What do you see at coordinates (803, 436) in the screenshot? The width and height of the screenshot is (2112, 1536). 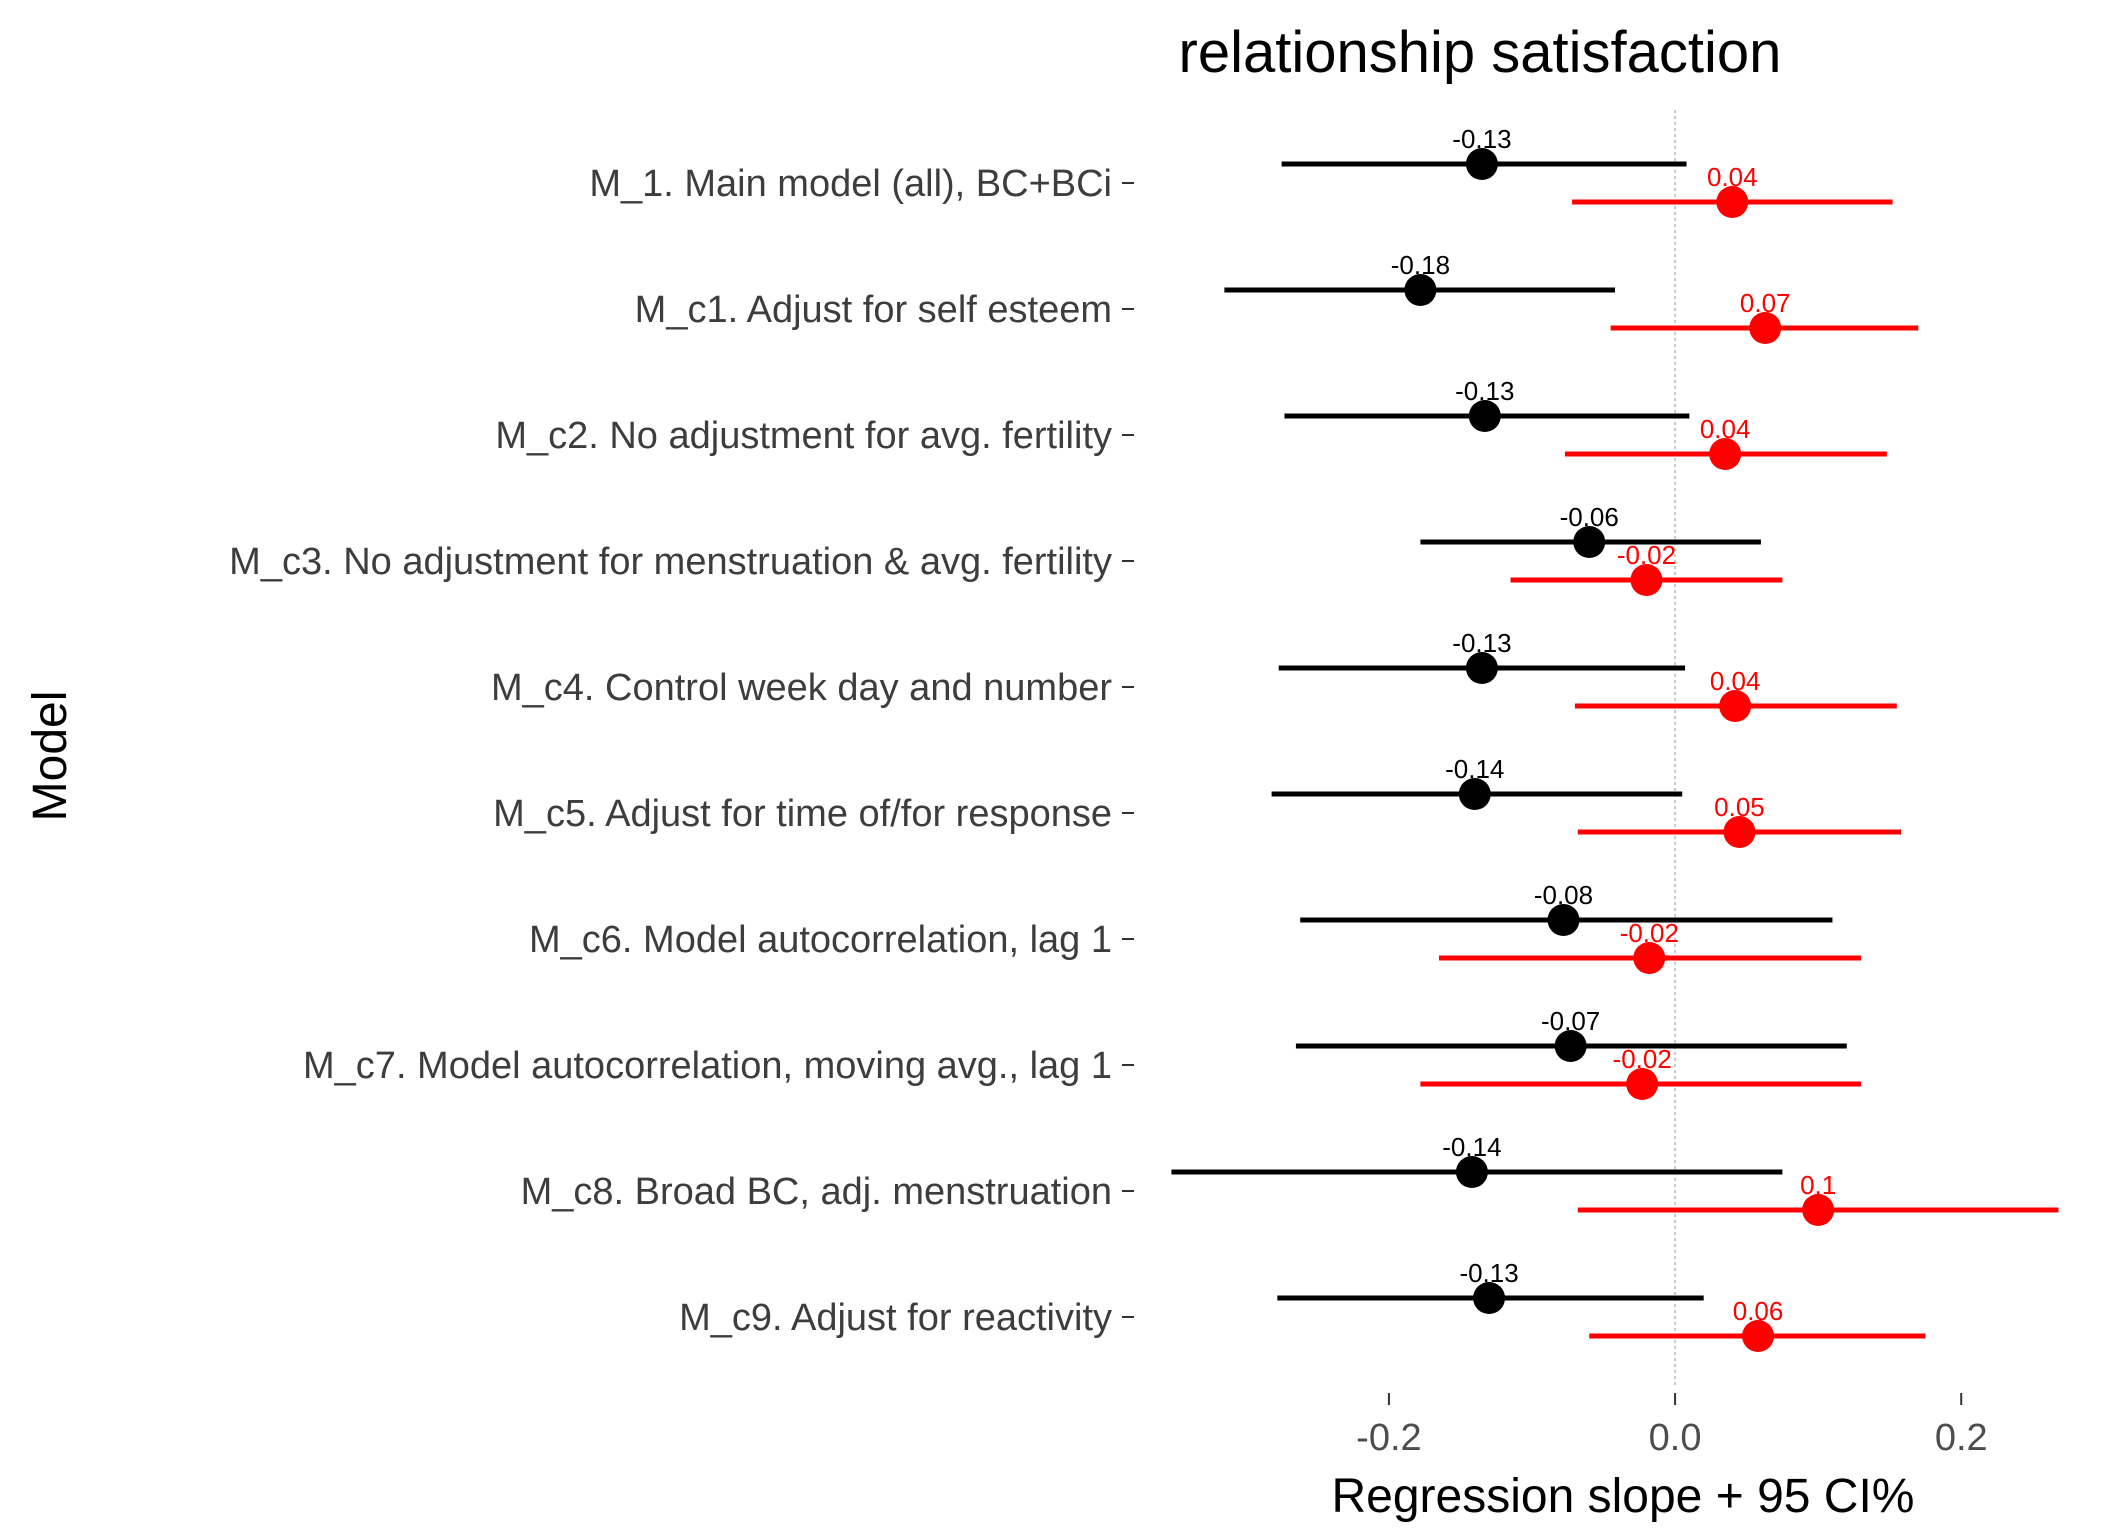 I see `y-category-label: M_c2. No adjustment for avg. fertility` at bounding box center [803, 436].